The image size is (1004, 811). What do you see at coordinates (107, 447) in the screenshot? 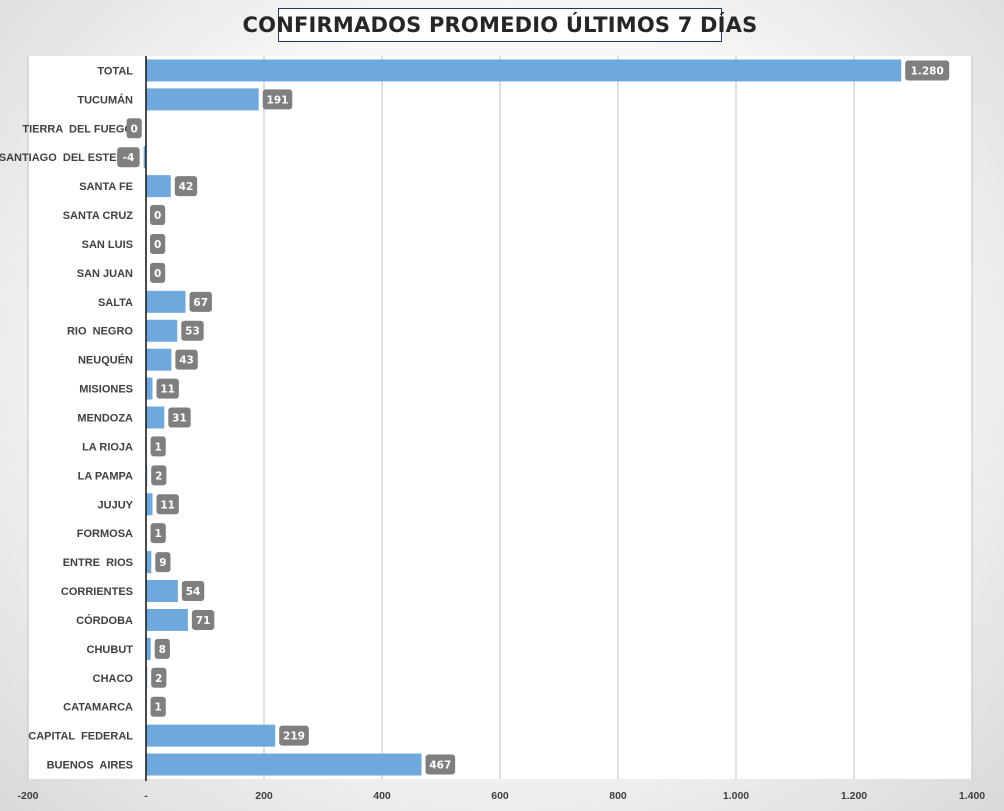
I see `category-label: LA RIOJA` at bounding box center [107, 447].